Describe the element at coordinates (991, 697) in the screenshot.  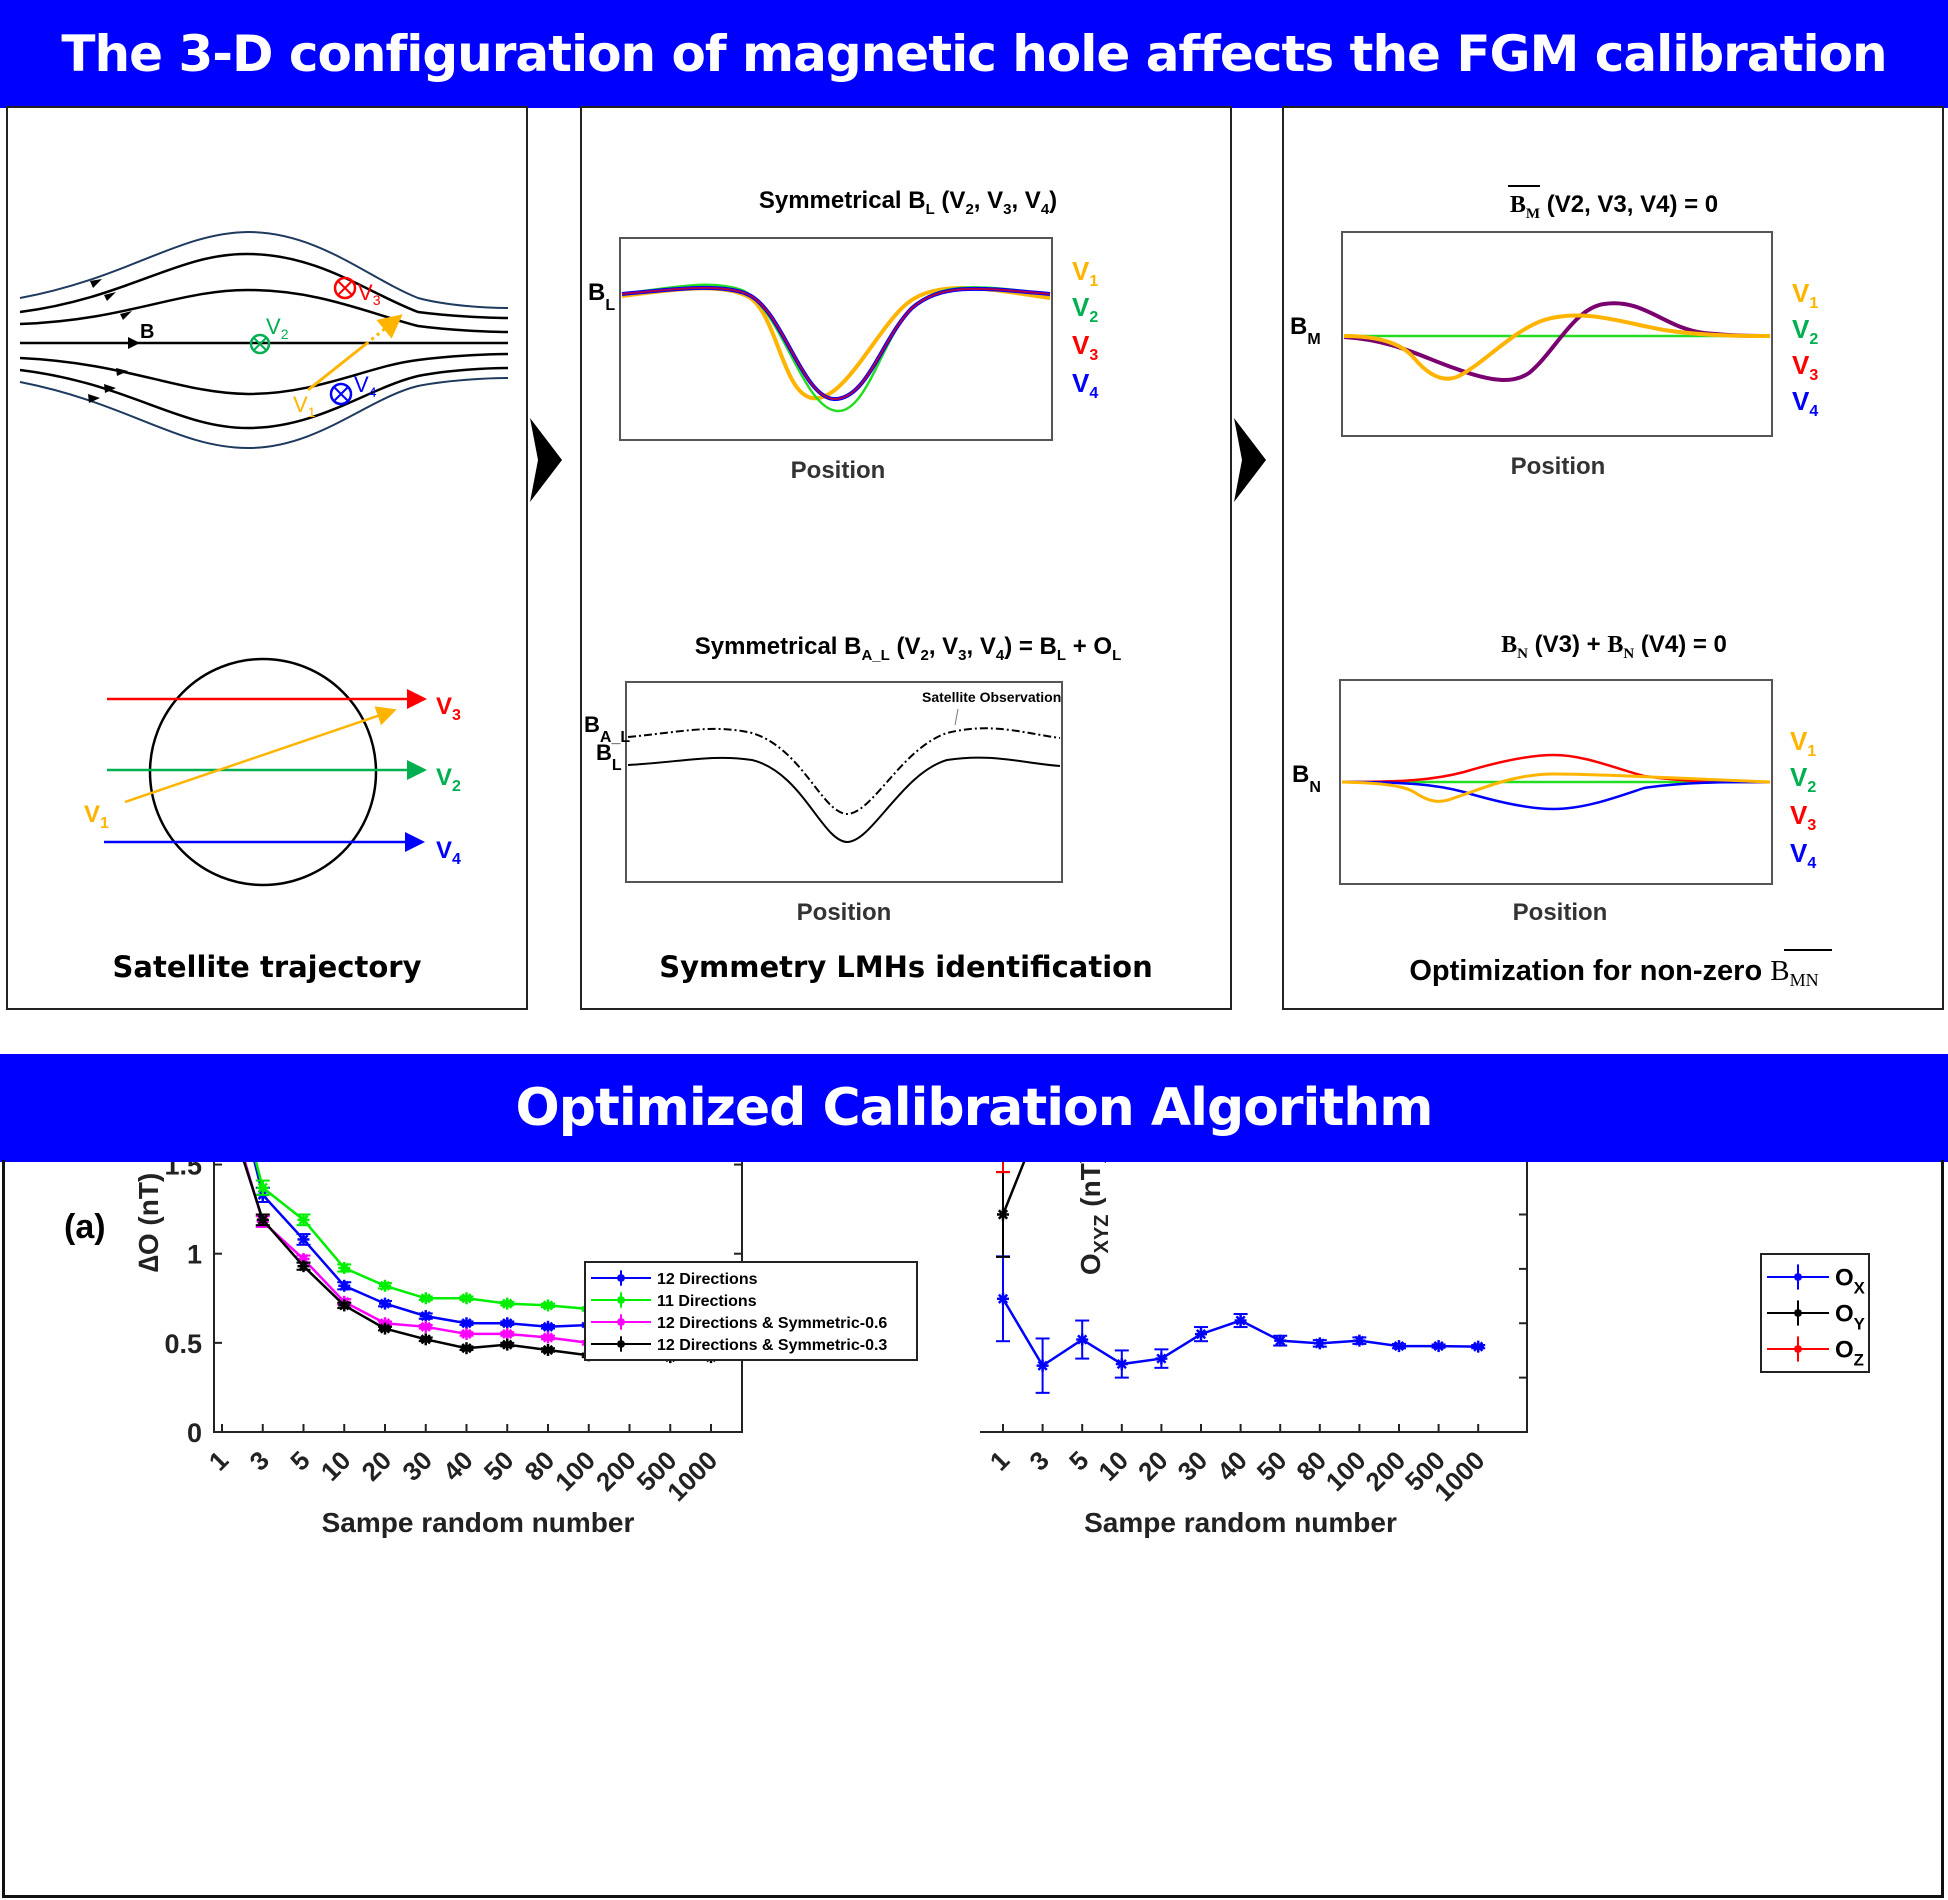
I see `annotation-satellite-observation: Satellite Observation` at that location.